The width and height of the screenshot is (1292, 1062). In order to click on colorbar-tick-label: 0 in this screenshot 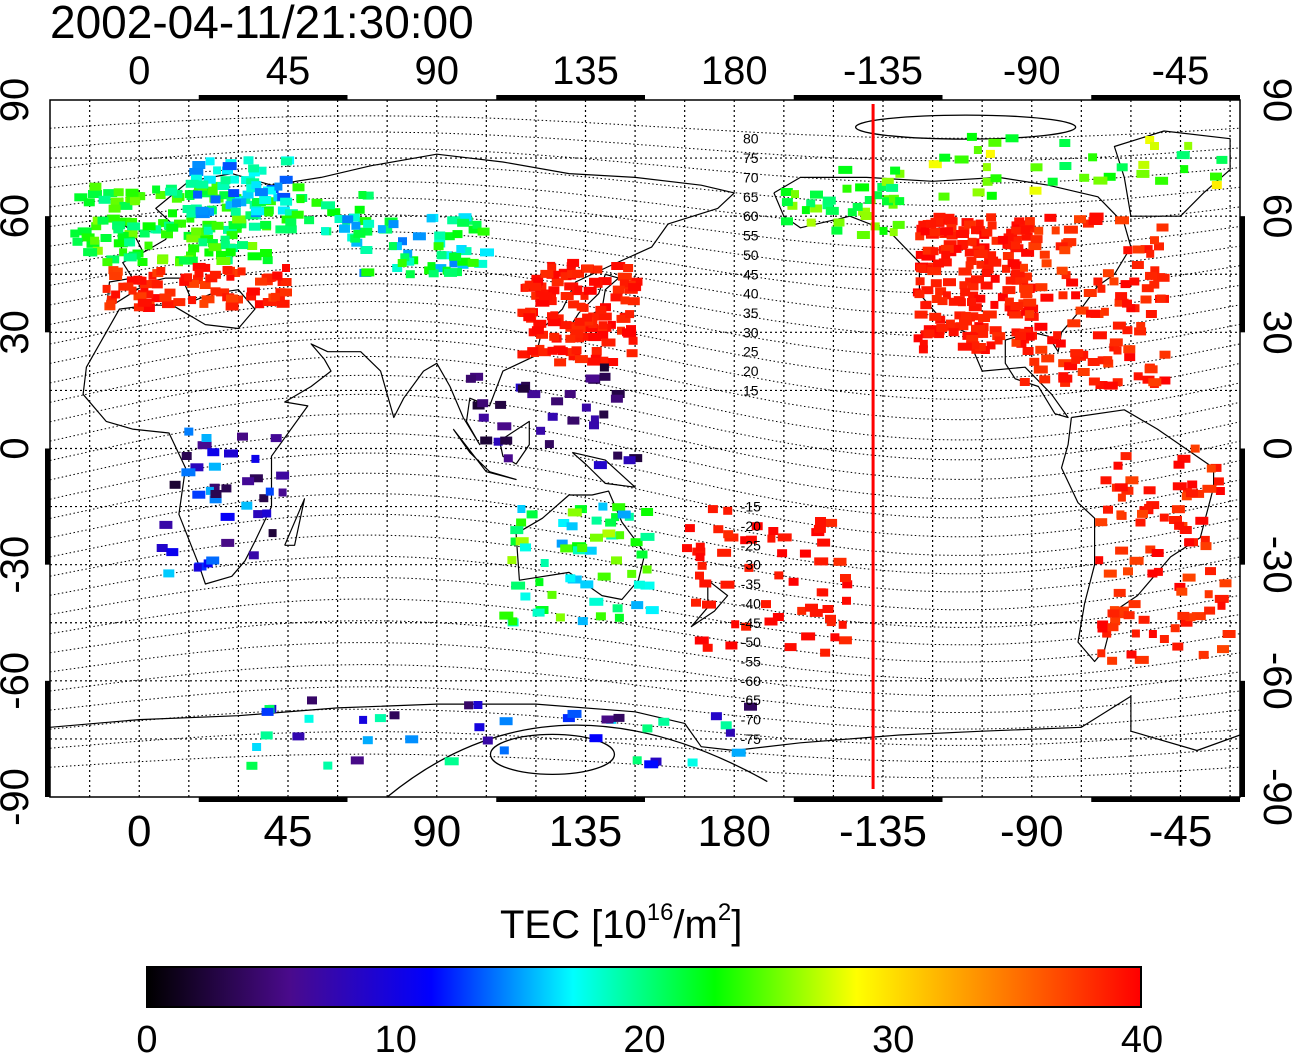, I will do `click(147, 1040)`.